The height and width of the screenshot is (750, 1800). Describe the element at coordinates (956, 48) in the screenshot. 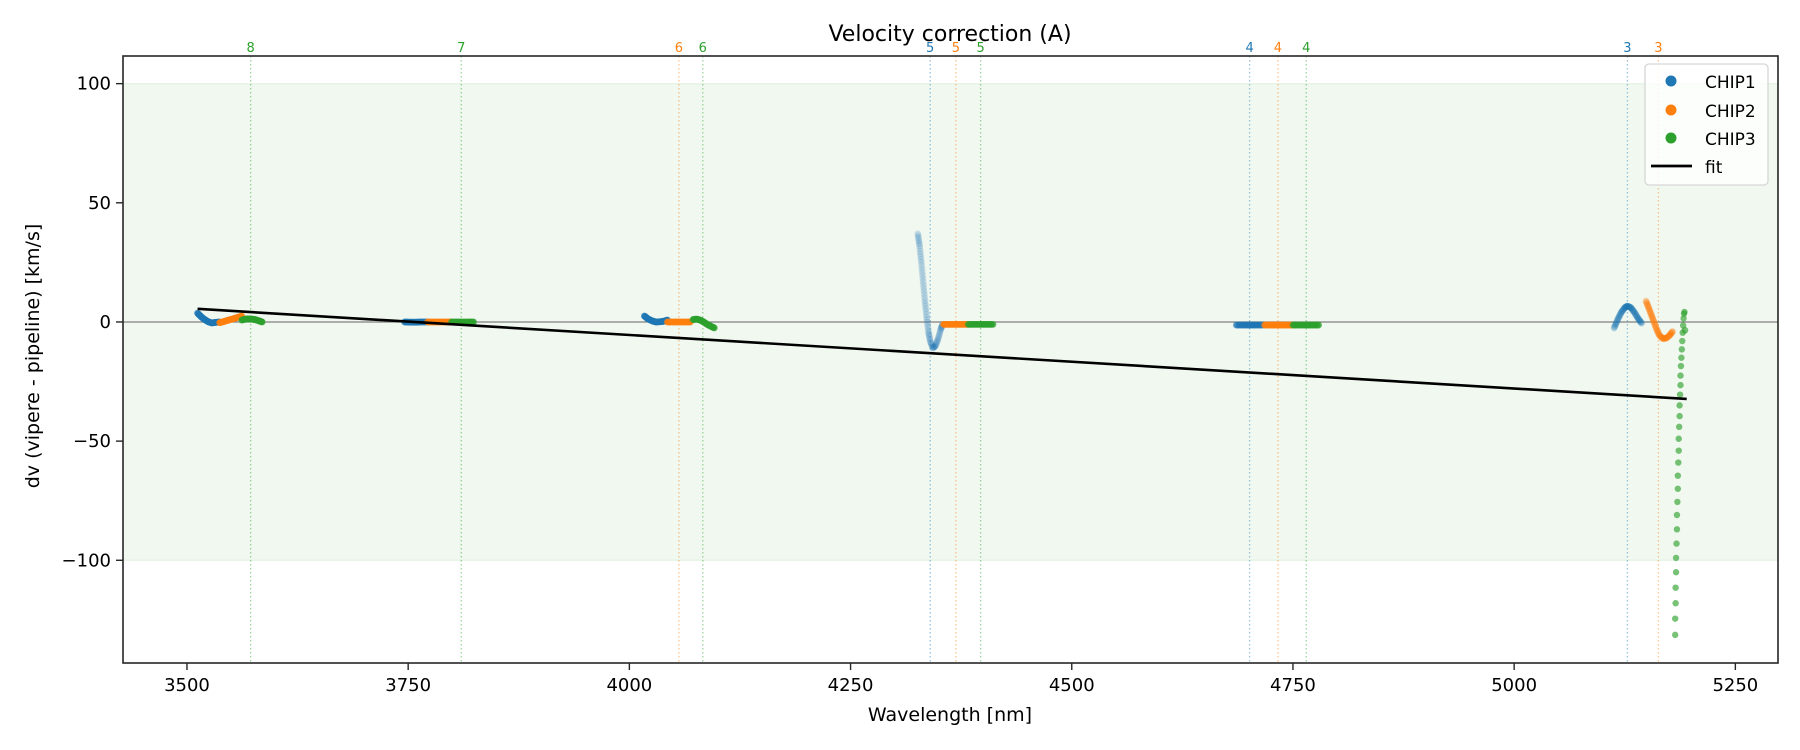

I see `order-label: 5` at that location.